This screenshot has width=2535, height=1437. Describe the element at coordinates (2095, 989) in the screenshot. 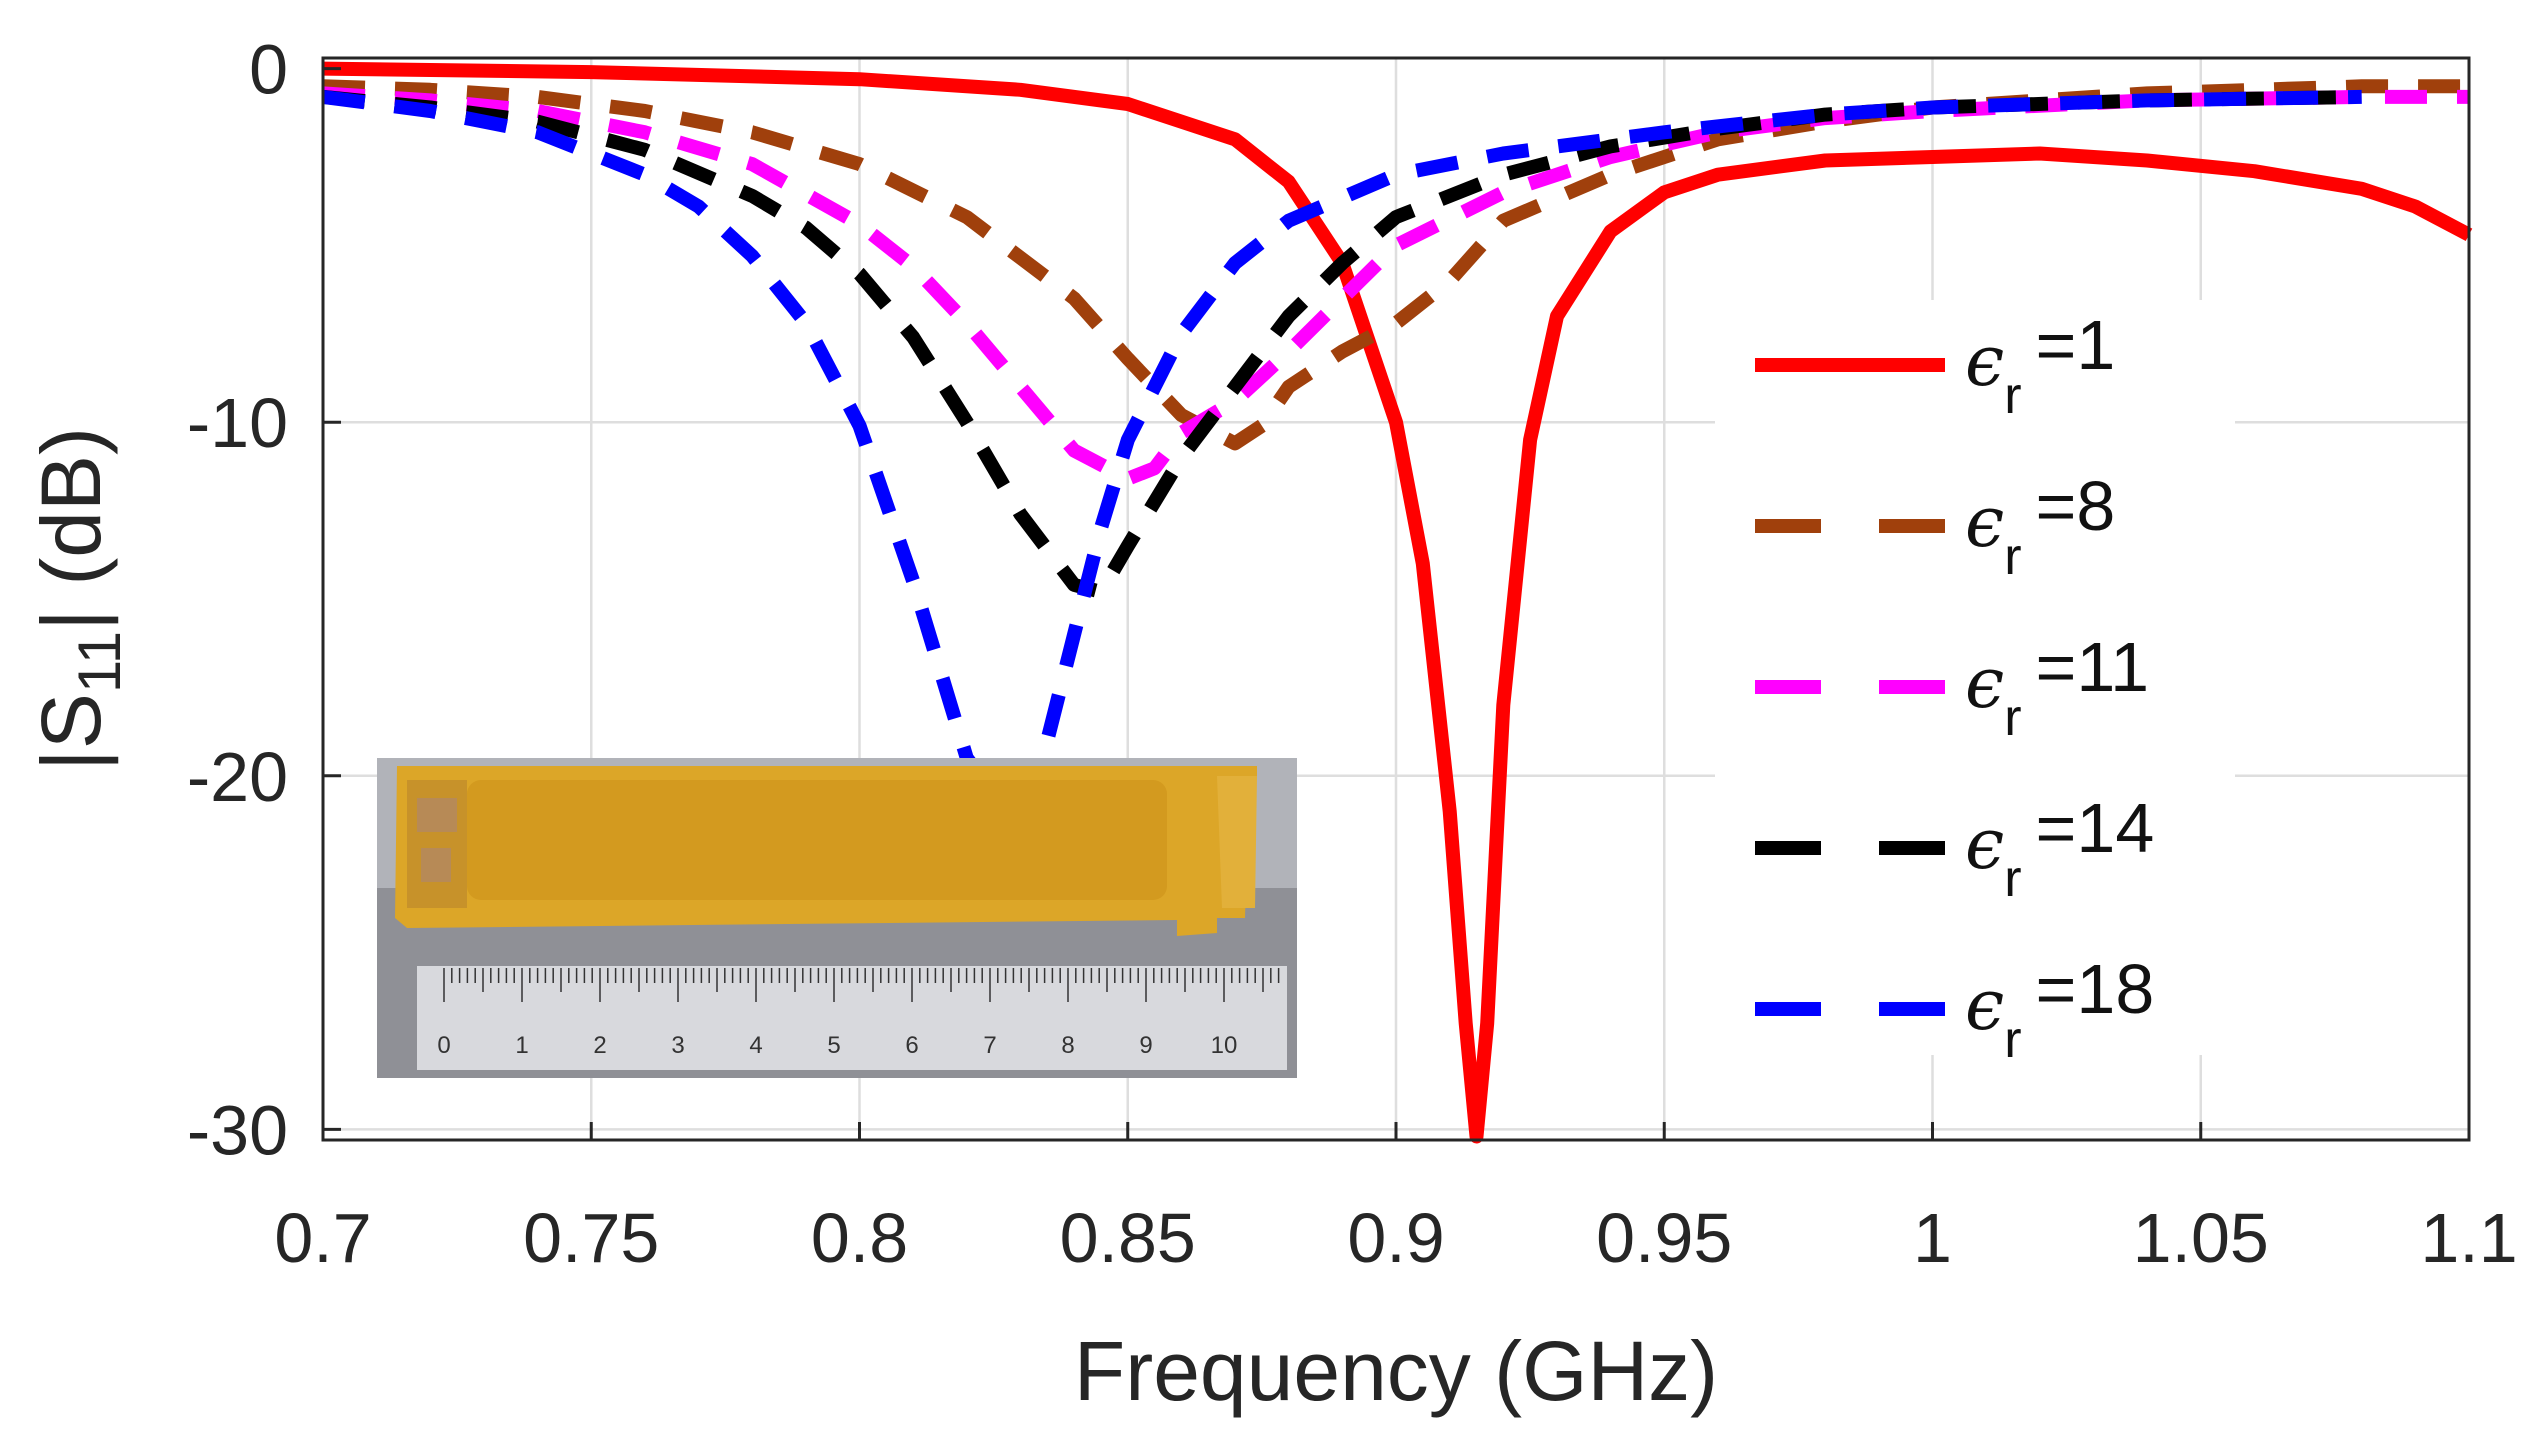

I see `legend-value: =18` at that location.